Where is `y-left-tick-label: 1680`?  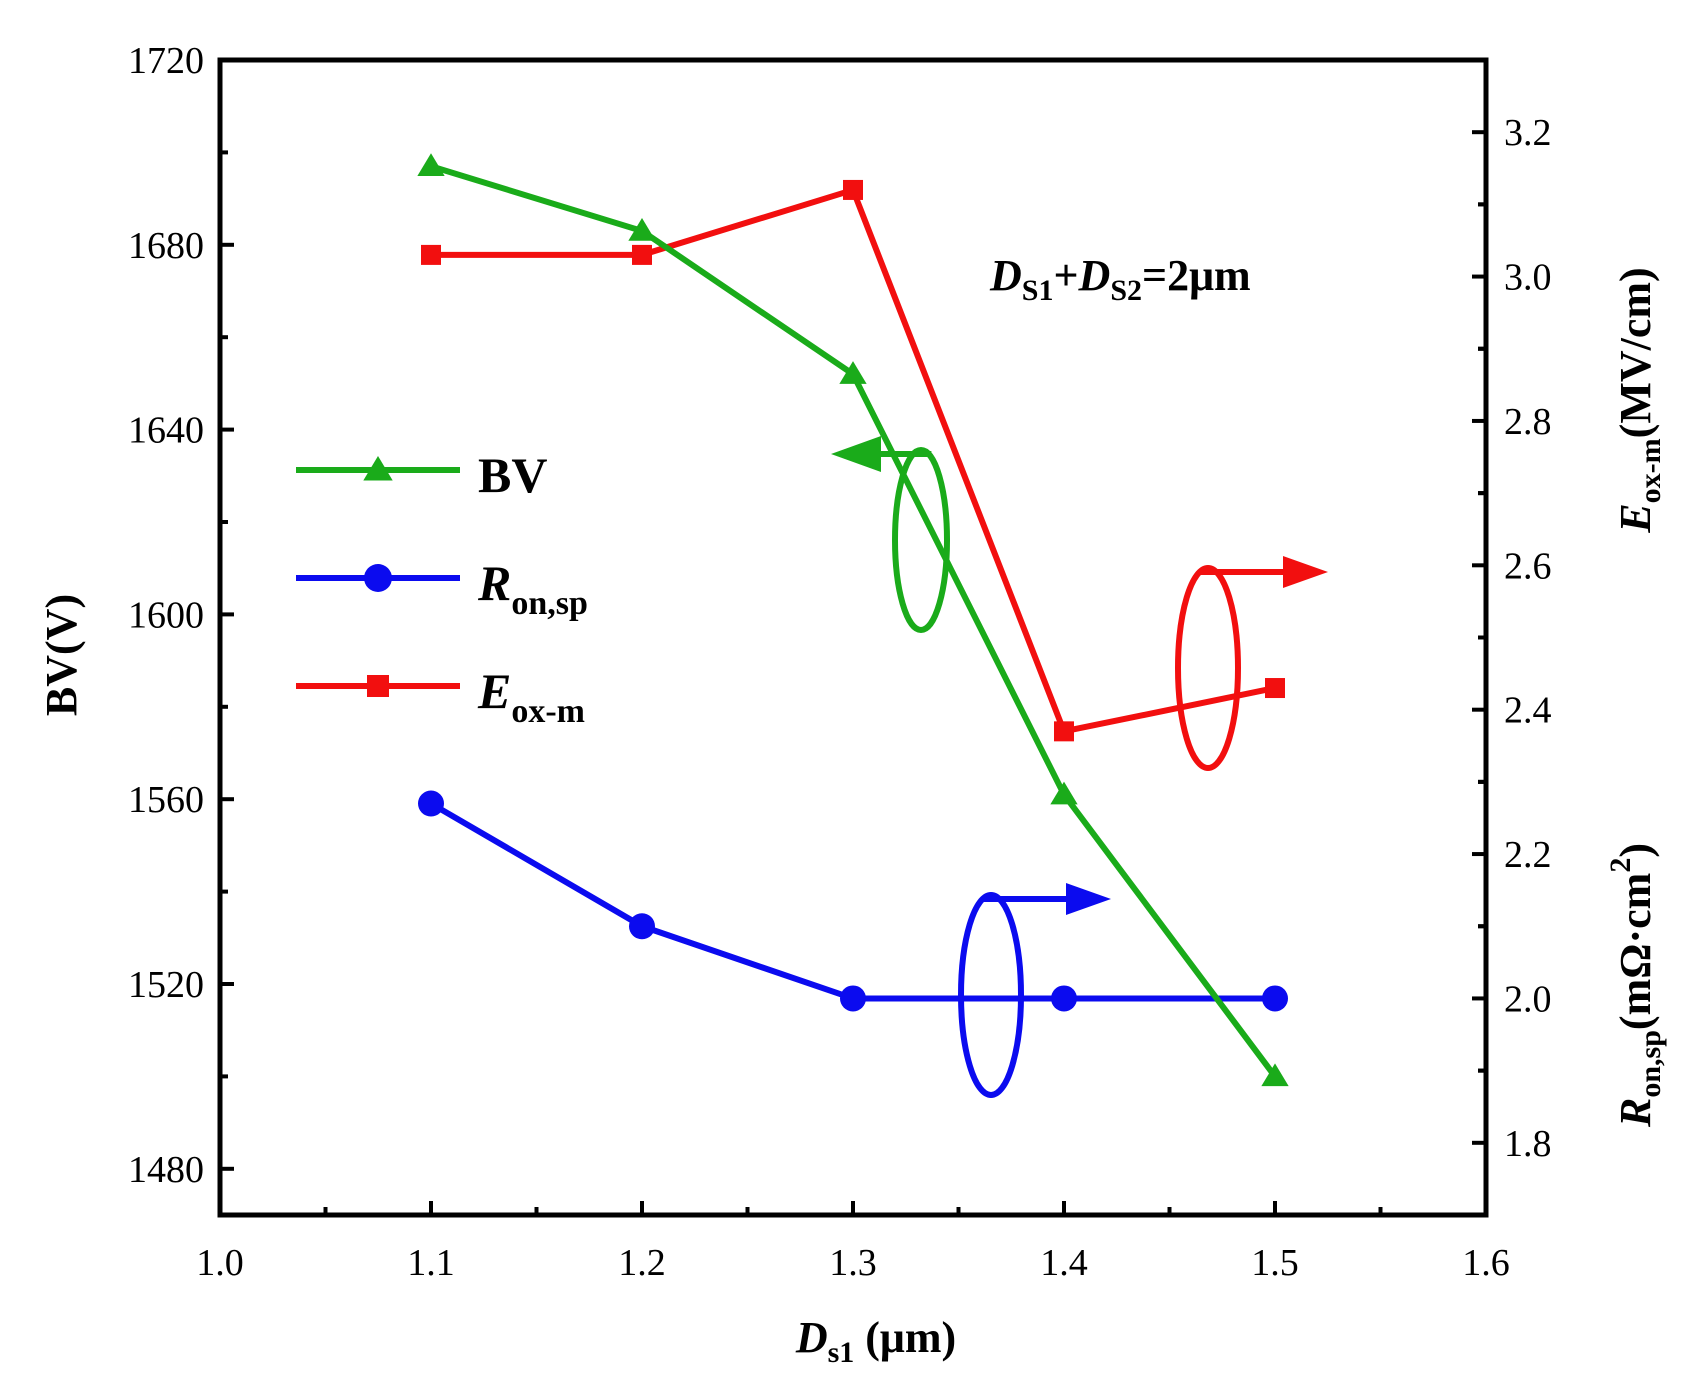
y-left-tick-label: 1680 is located at coordinates (166, 246).